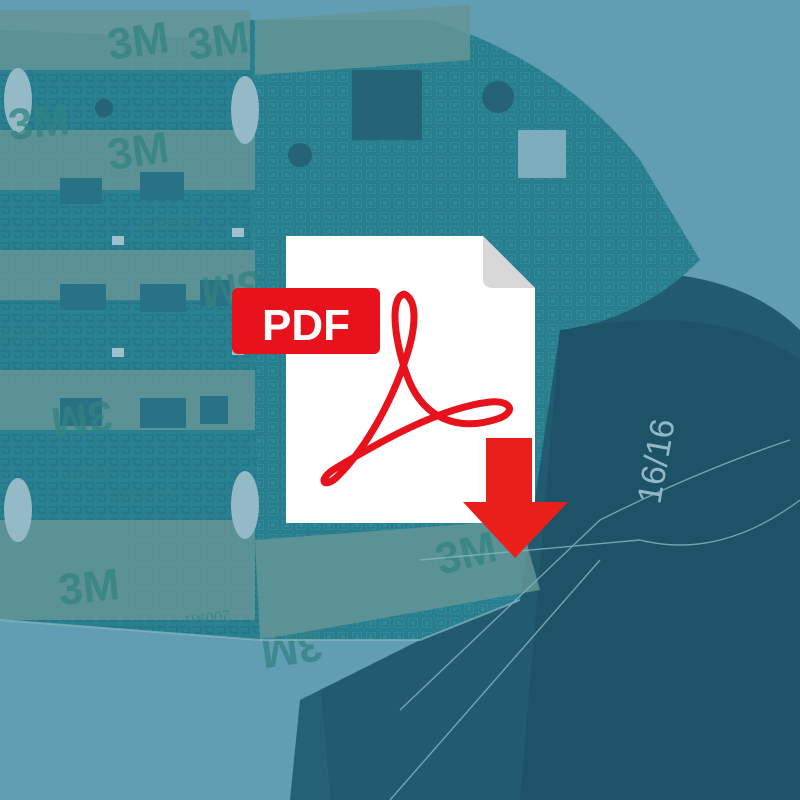 This screenshot has width=800, height=800. I want to click on acrobat-logo, so click(416, 388).